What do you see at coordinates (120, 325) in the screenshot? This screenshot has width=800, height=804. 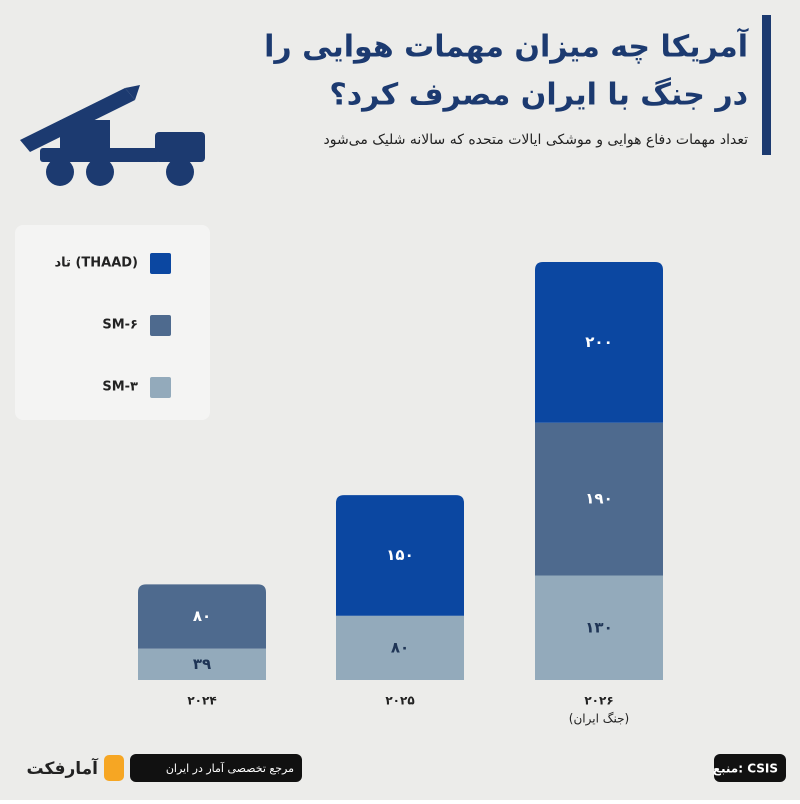 I see `legend-label: SM-۶` at bounding box center [120, 325].